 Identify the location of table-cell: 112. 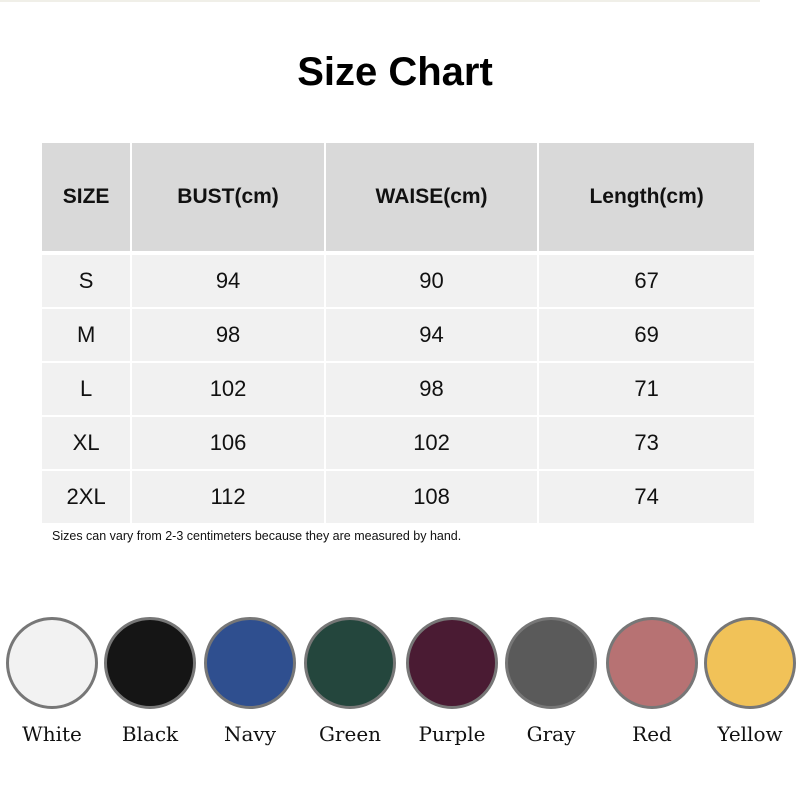
(228, 496).